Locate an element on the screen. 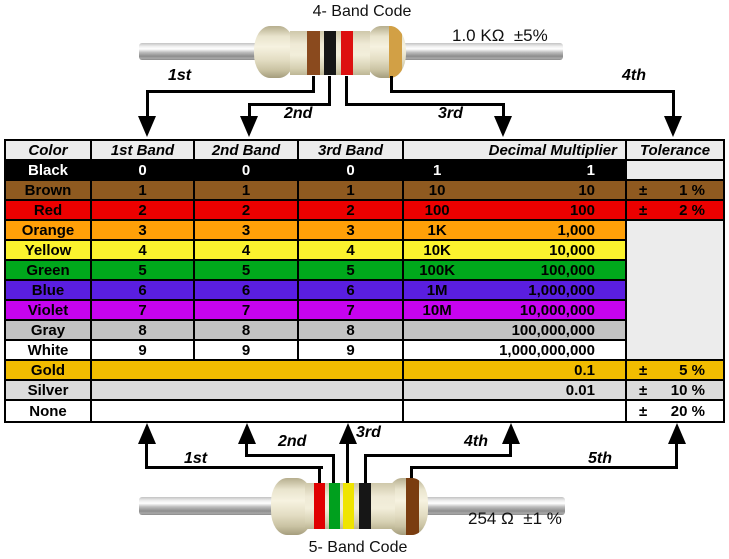 The width and height of the screenshot is (729, 559). row-white-multiplier: 1,000,000,000 is located at coordinates (515, 351).